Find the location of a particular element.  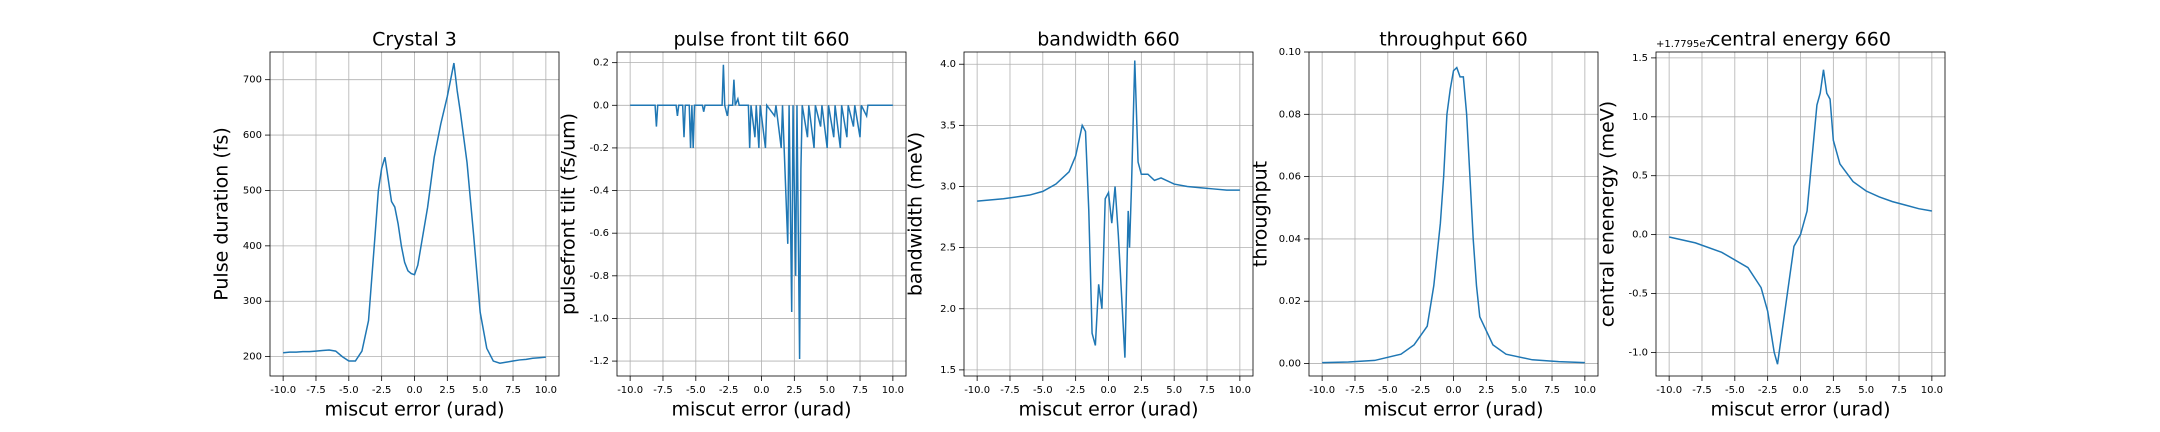

y-tick-label: 0.02 is located at coordinates (1290, 301).